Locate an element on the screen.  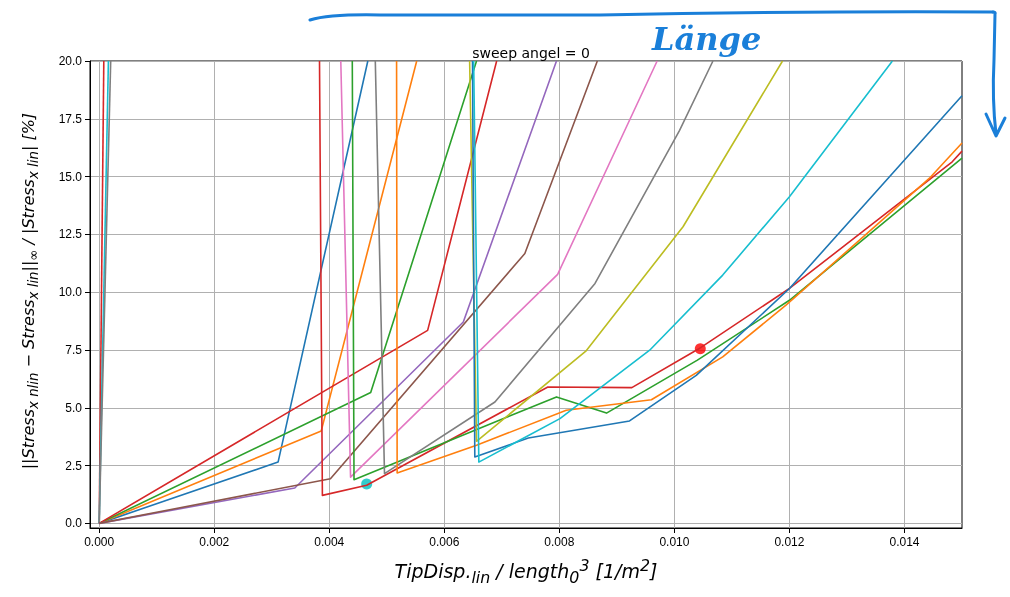
y-tick-label: 12.5 is located at coordinates (70, 234).